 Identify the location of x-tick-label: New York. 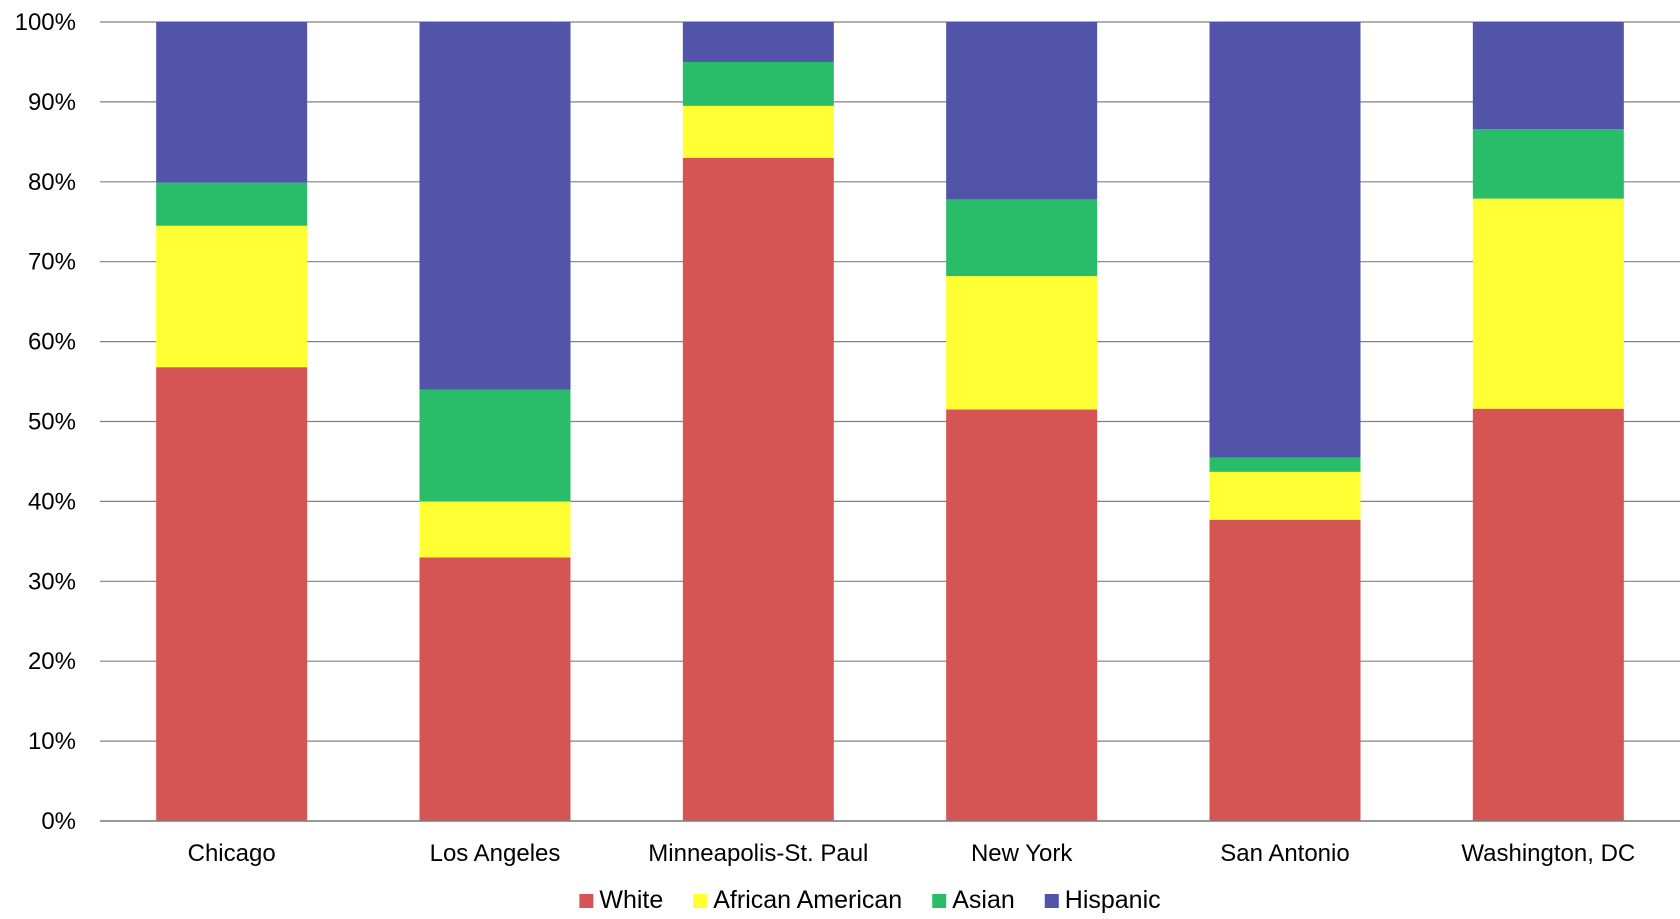
(1022, 853).